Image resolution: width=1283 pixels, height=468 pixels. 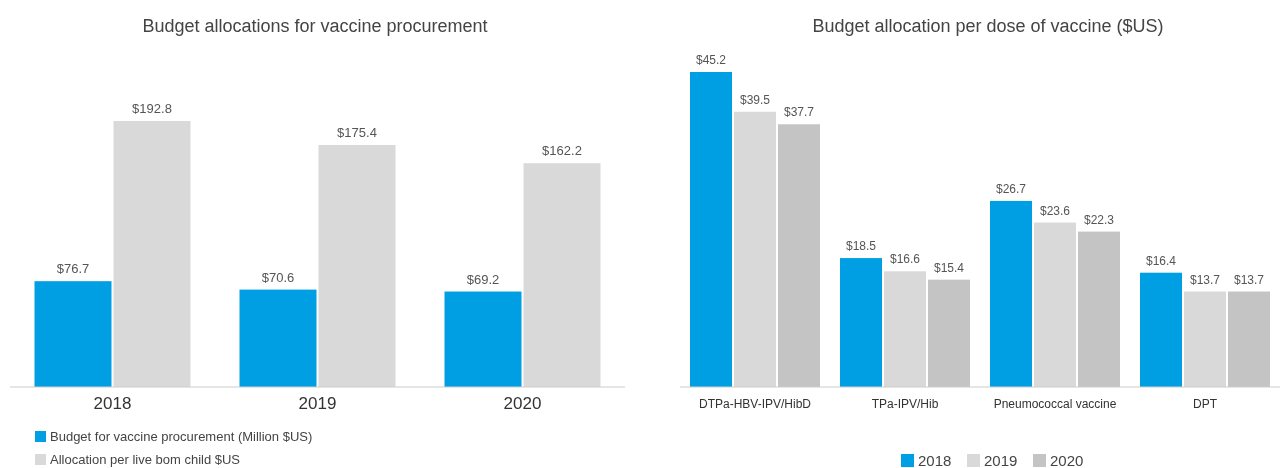 I want to click on x-tick-label: Pneumococcal vaccine, so click(x=1055, y=404).